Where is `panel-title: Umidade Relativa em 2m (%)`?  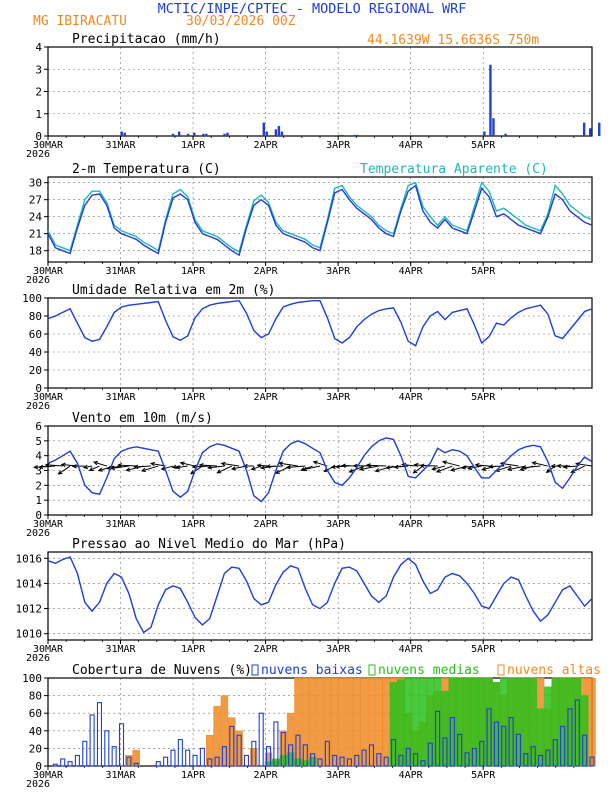 panel-title: Umidade Relativa em 2m (%) is located at coordinates (174, 290).